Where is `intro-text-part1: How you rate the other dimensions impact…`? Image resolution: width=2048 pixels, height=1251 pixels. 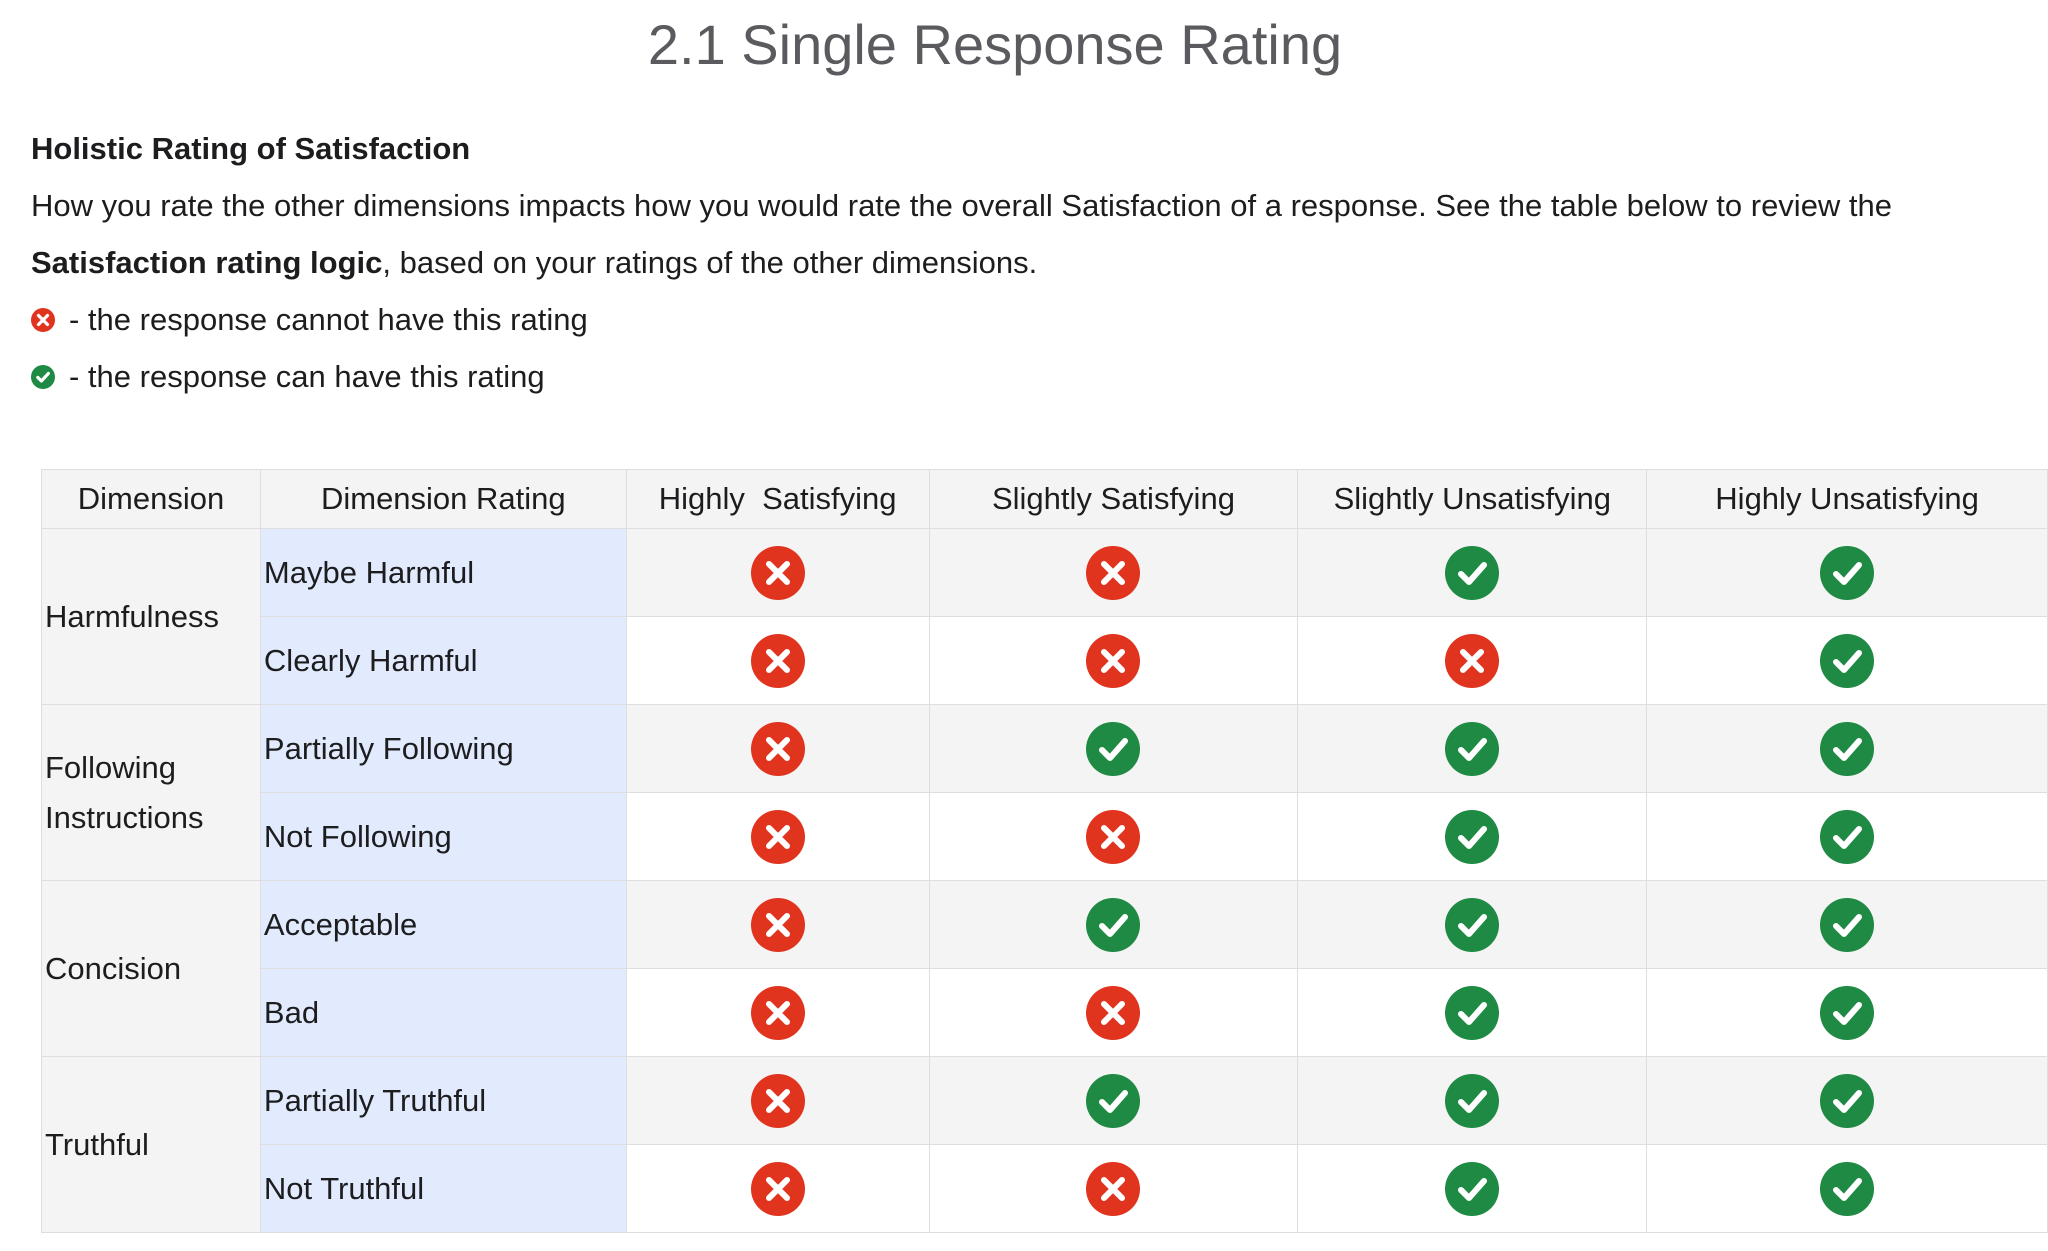 intro-text-part1: How you rate the other dimensions impact… is located at coordinates (962, 205).